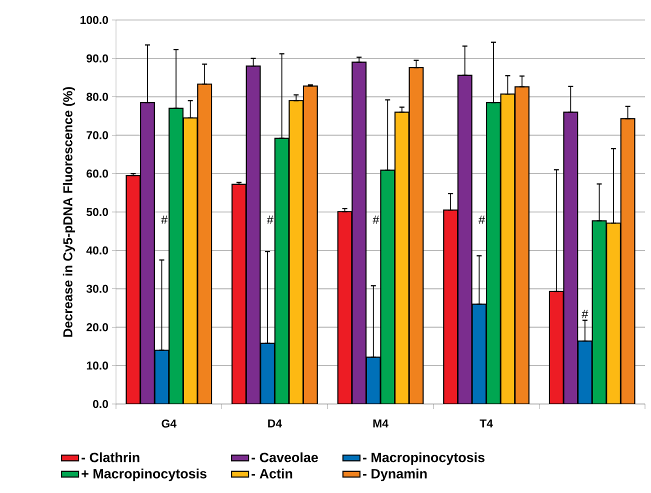 The height and width of the screenshot is (493, 651). Describe the element at coordinates (97, 288) in the screenshot. I see `y-tick-label: 30.0` at that location.